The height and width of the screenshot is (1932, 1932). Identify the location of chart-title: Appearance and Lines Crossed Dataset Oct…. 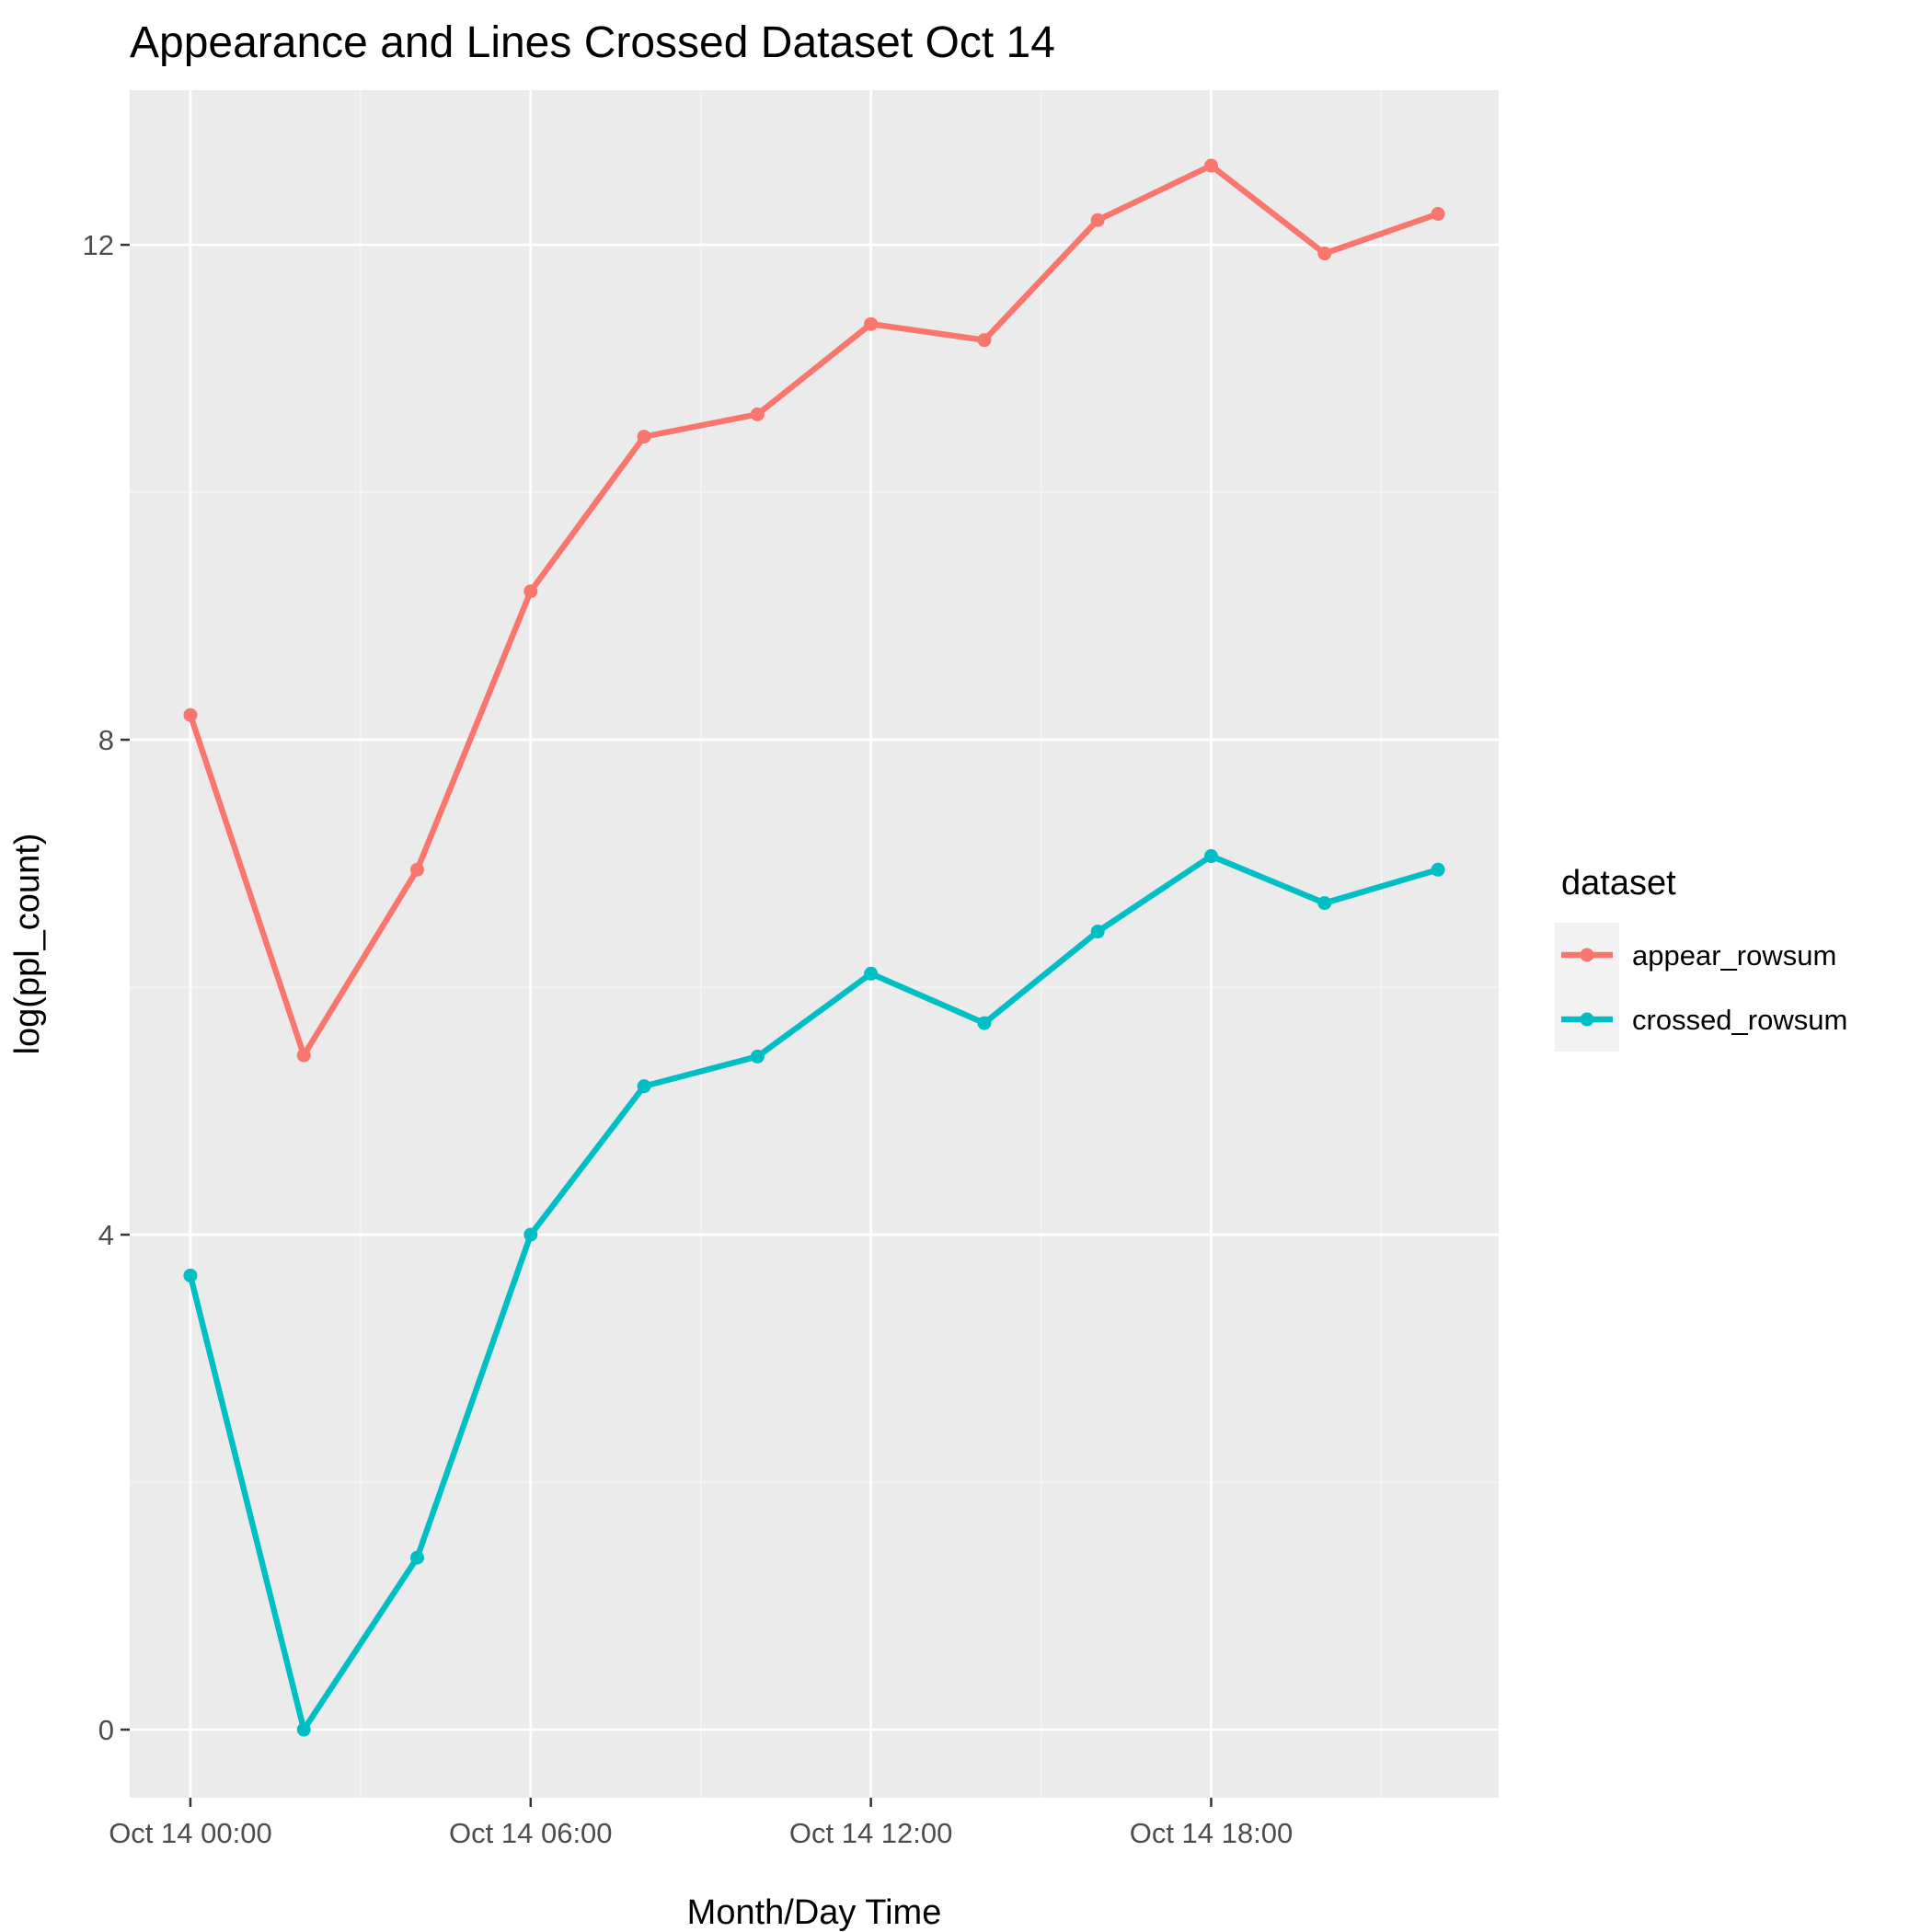
(592, 42).